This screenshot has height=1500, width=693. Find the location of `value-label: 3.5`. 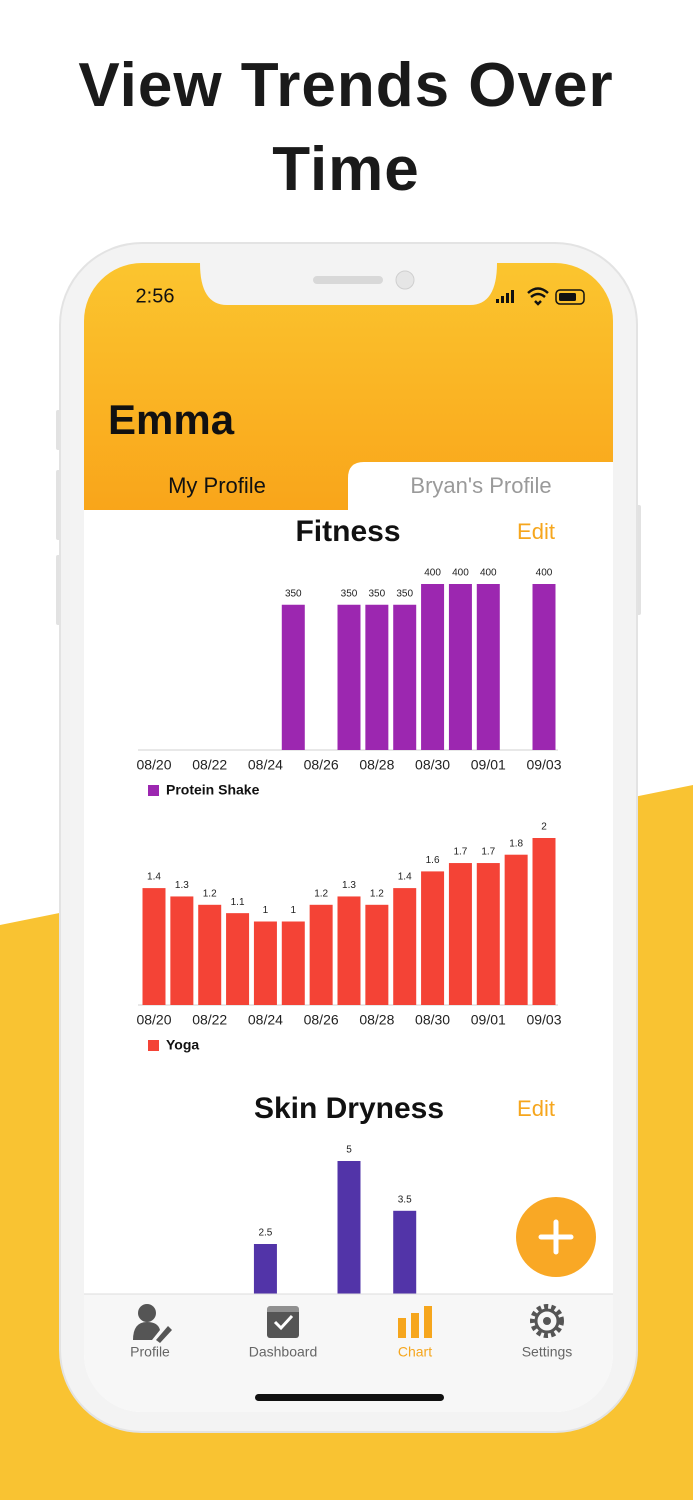

value-label: 3.5 is located at coordinates (405, 1199).